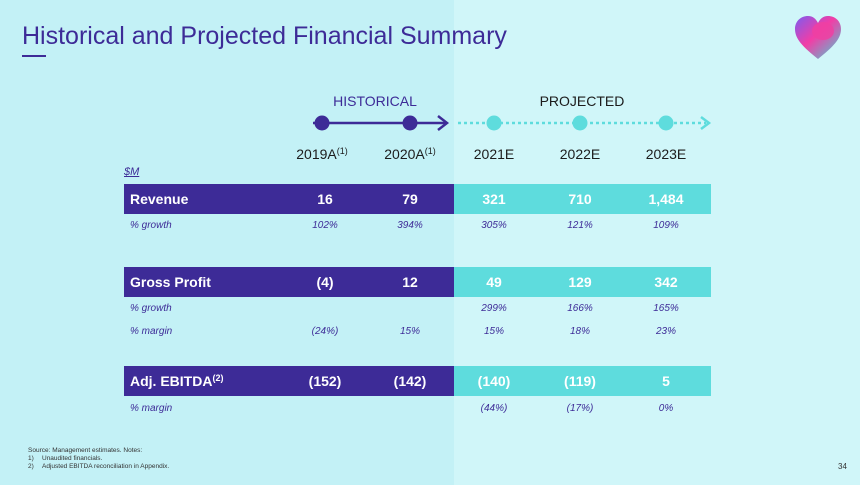  What do you see at coordinates (494, 199) in the screenshot?
I see `revenue-value: 321` at bounding box center [494, 199].